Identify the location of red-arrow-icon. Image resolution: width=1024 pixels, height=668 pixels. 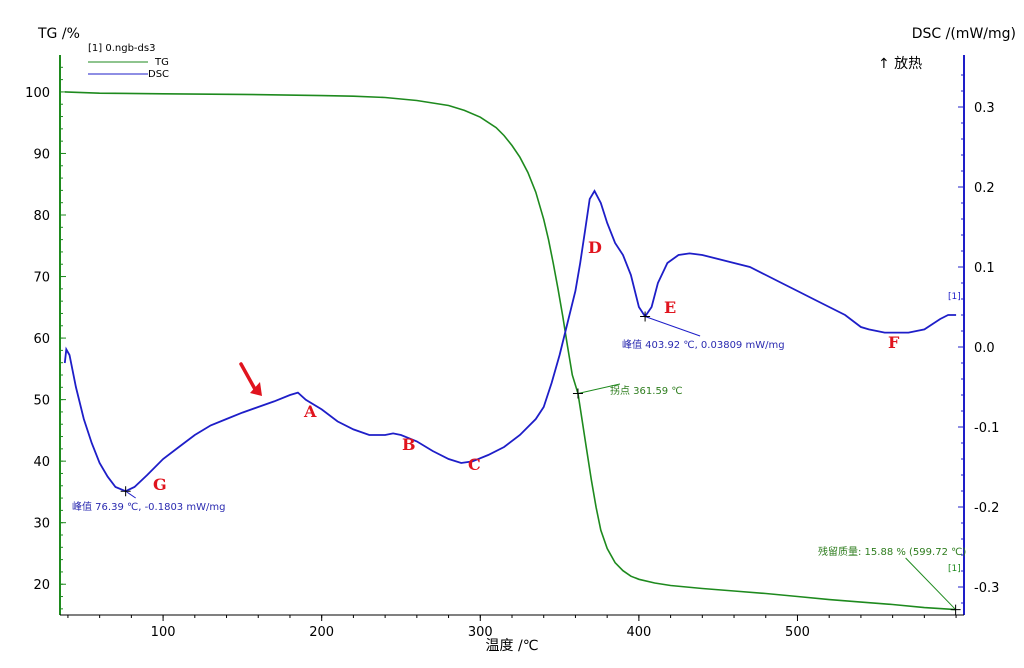
(250, 379).